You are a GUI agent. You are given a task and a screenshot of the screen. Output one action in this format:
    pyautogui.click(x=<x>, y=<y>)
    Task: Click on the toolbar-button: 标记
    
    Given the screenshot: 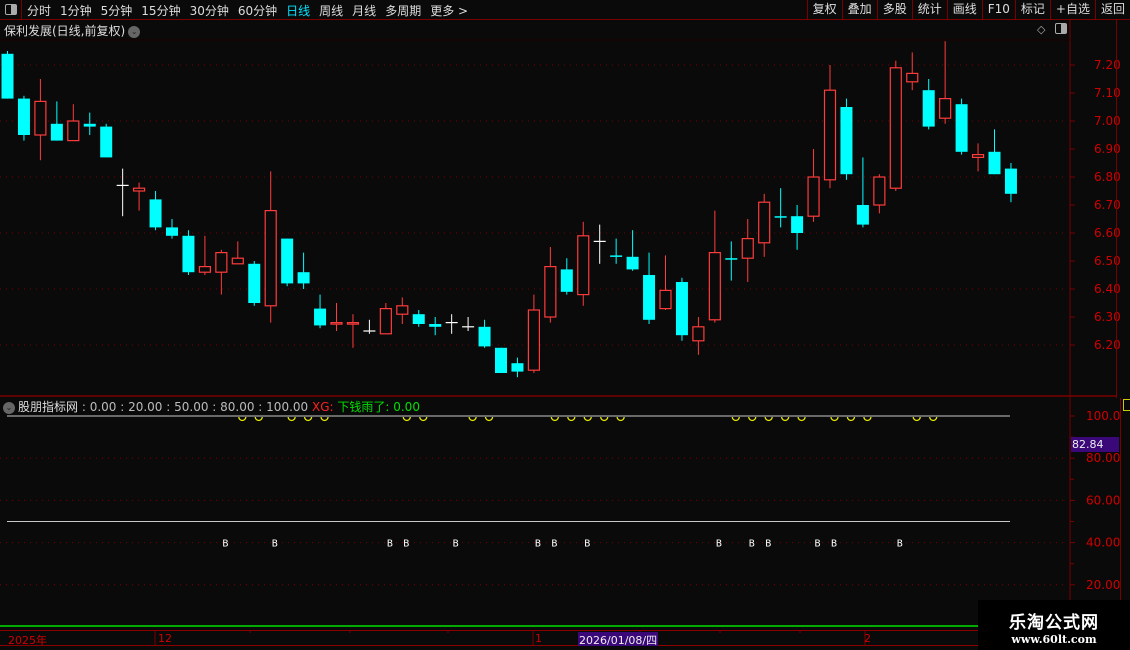 What is the action you would take?
    pyautogui.click(x=1032, y=10)
    